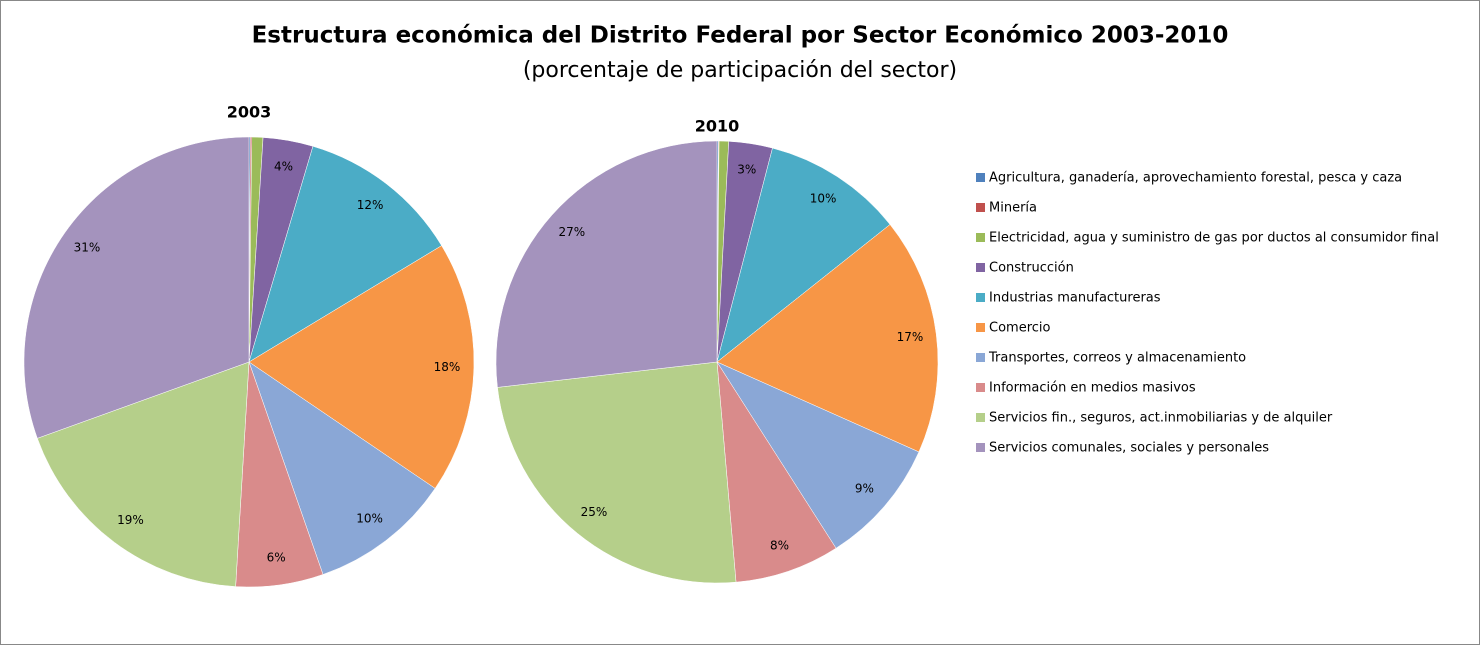 The height and width of the screenshot is (646, 1481). I want to click on data-label: 3%, so click(746, 169).